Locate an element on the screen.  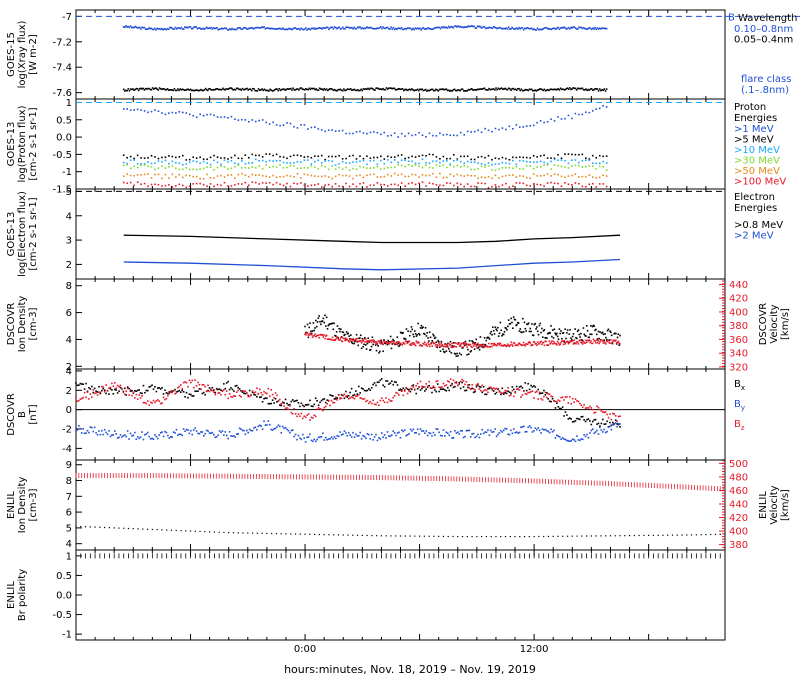
y-axis-label: ENLIL is located at coordinates (11, 595).